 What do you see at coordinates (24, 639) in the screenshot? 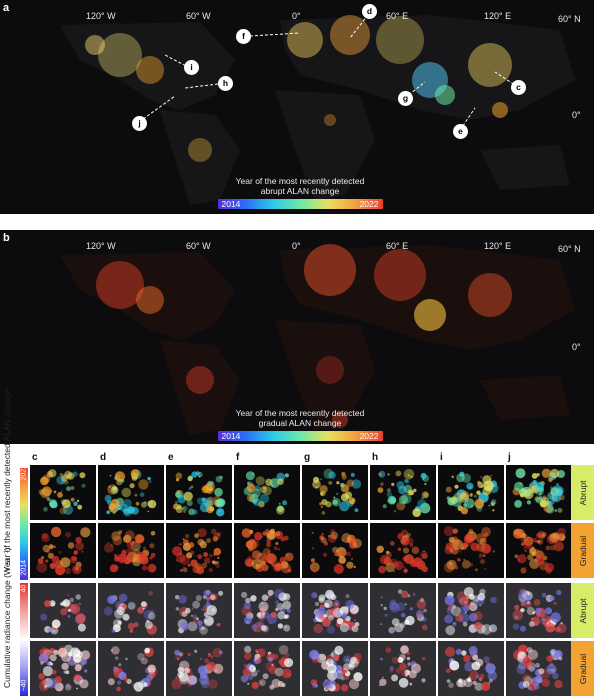
I see `radiance-colorbar: 40 −40` at bounding box center [24, 639].